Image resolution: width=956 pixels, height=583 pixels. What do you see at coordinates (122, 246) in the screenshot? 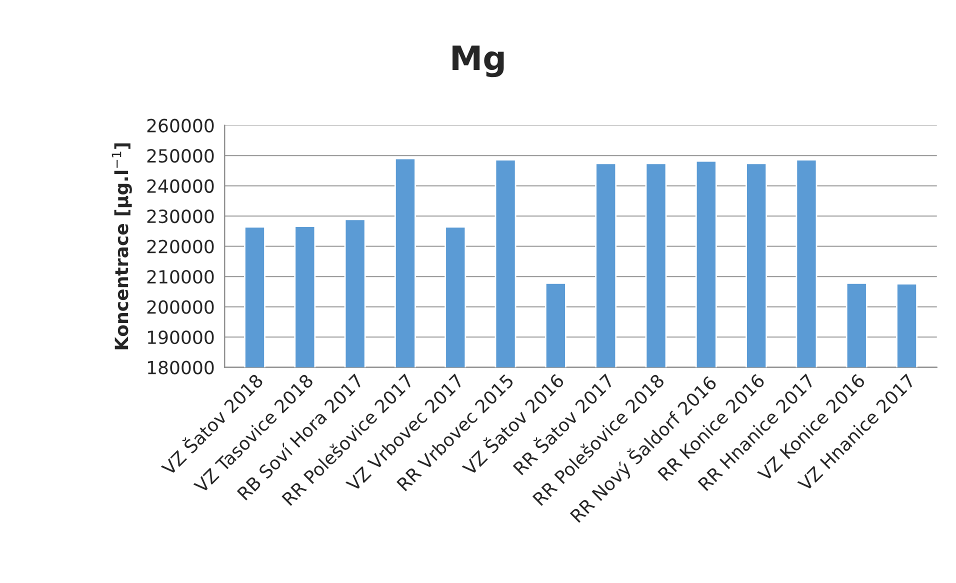
I see `y-axis-title: Koncentrace [µg.l$^{−1}$]` at bounding box center [122, 246].